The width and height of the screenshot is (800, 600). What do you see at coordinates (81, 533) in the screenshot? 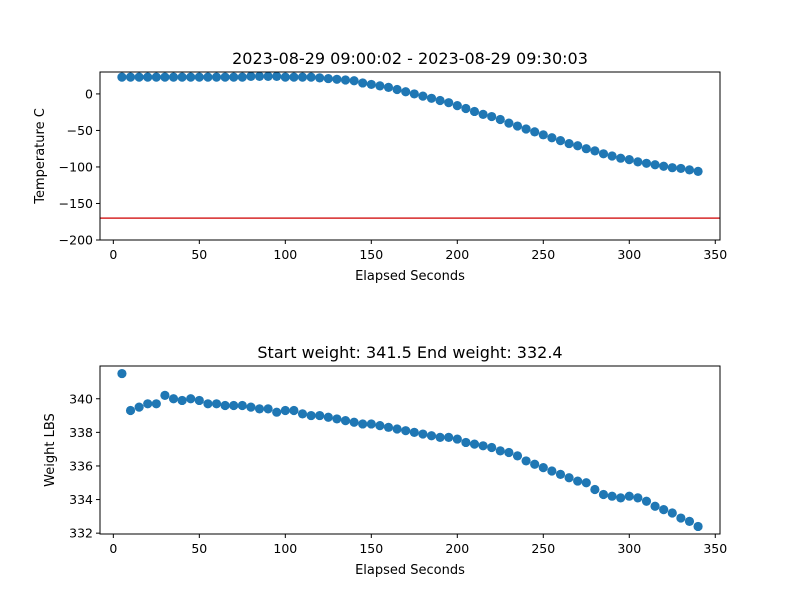
I see `weight-y-tick-label: 332` at bounding box center [81, 533].